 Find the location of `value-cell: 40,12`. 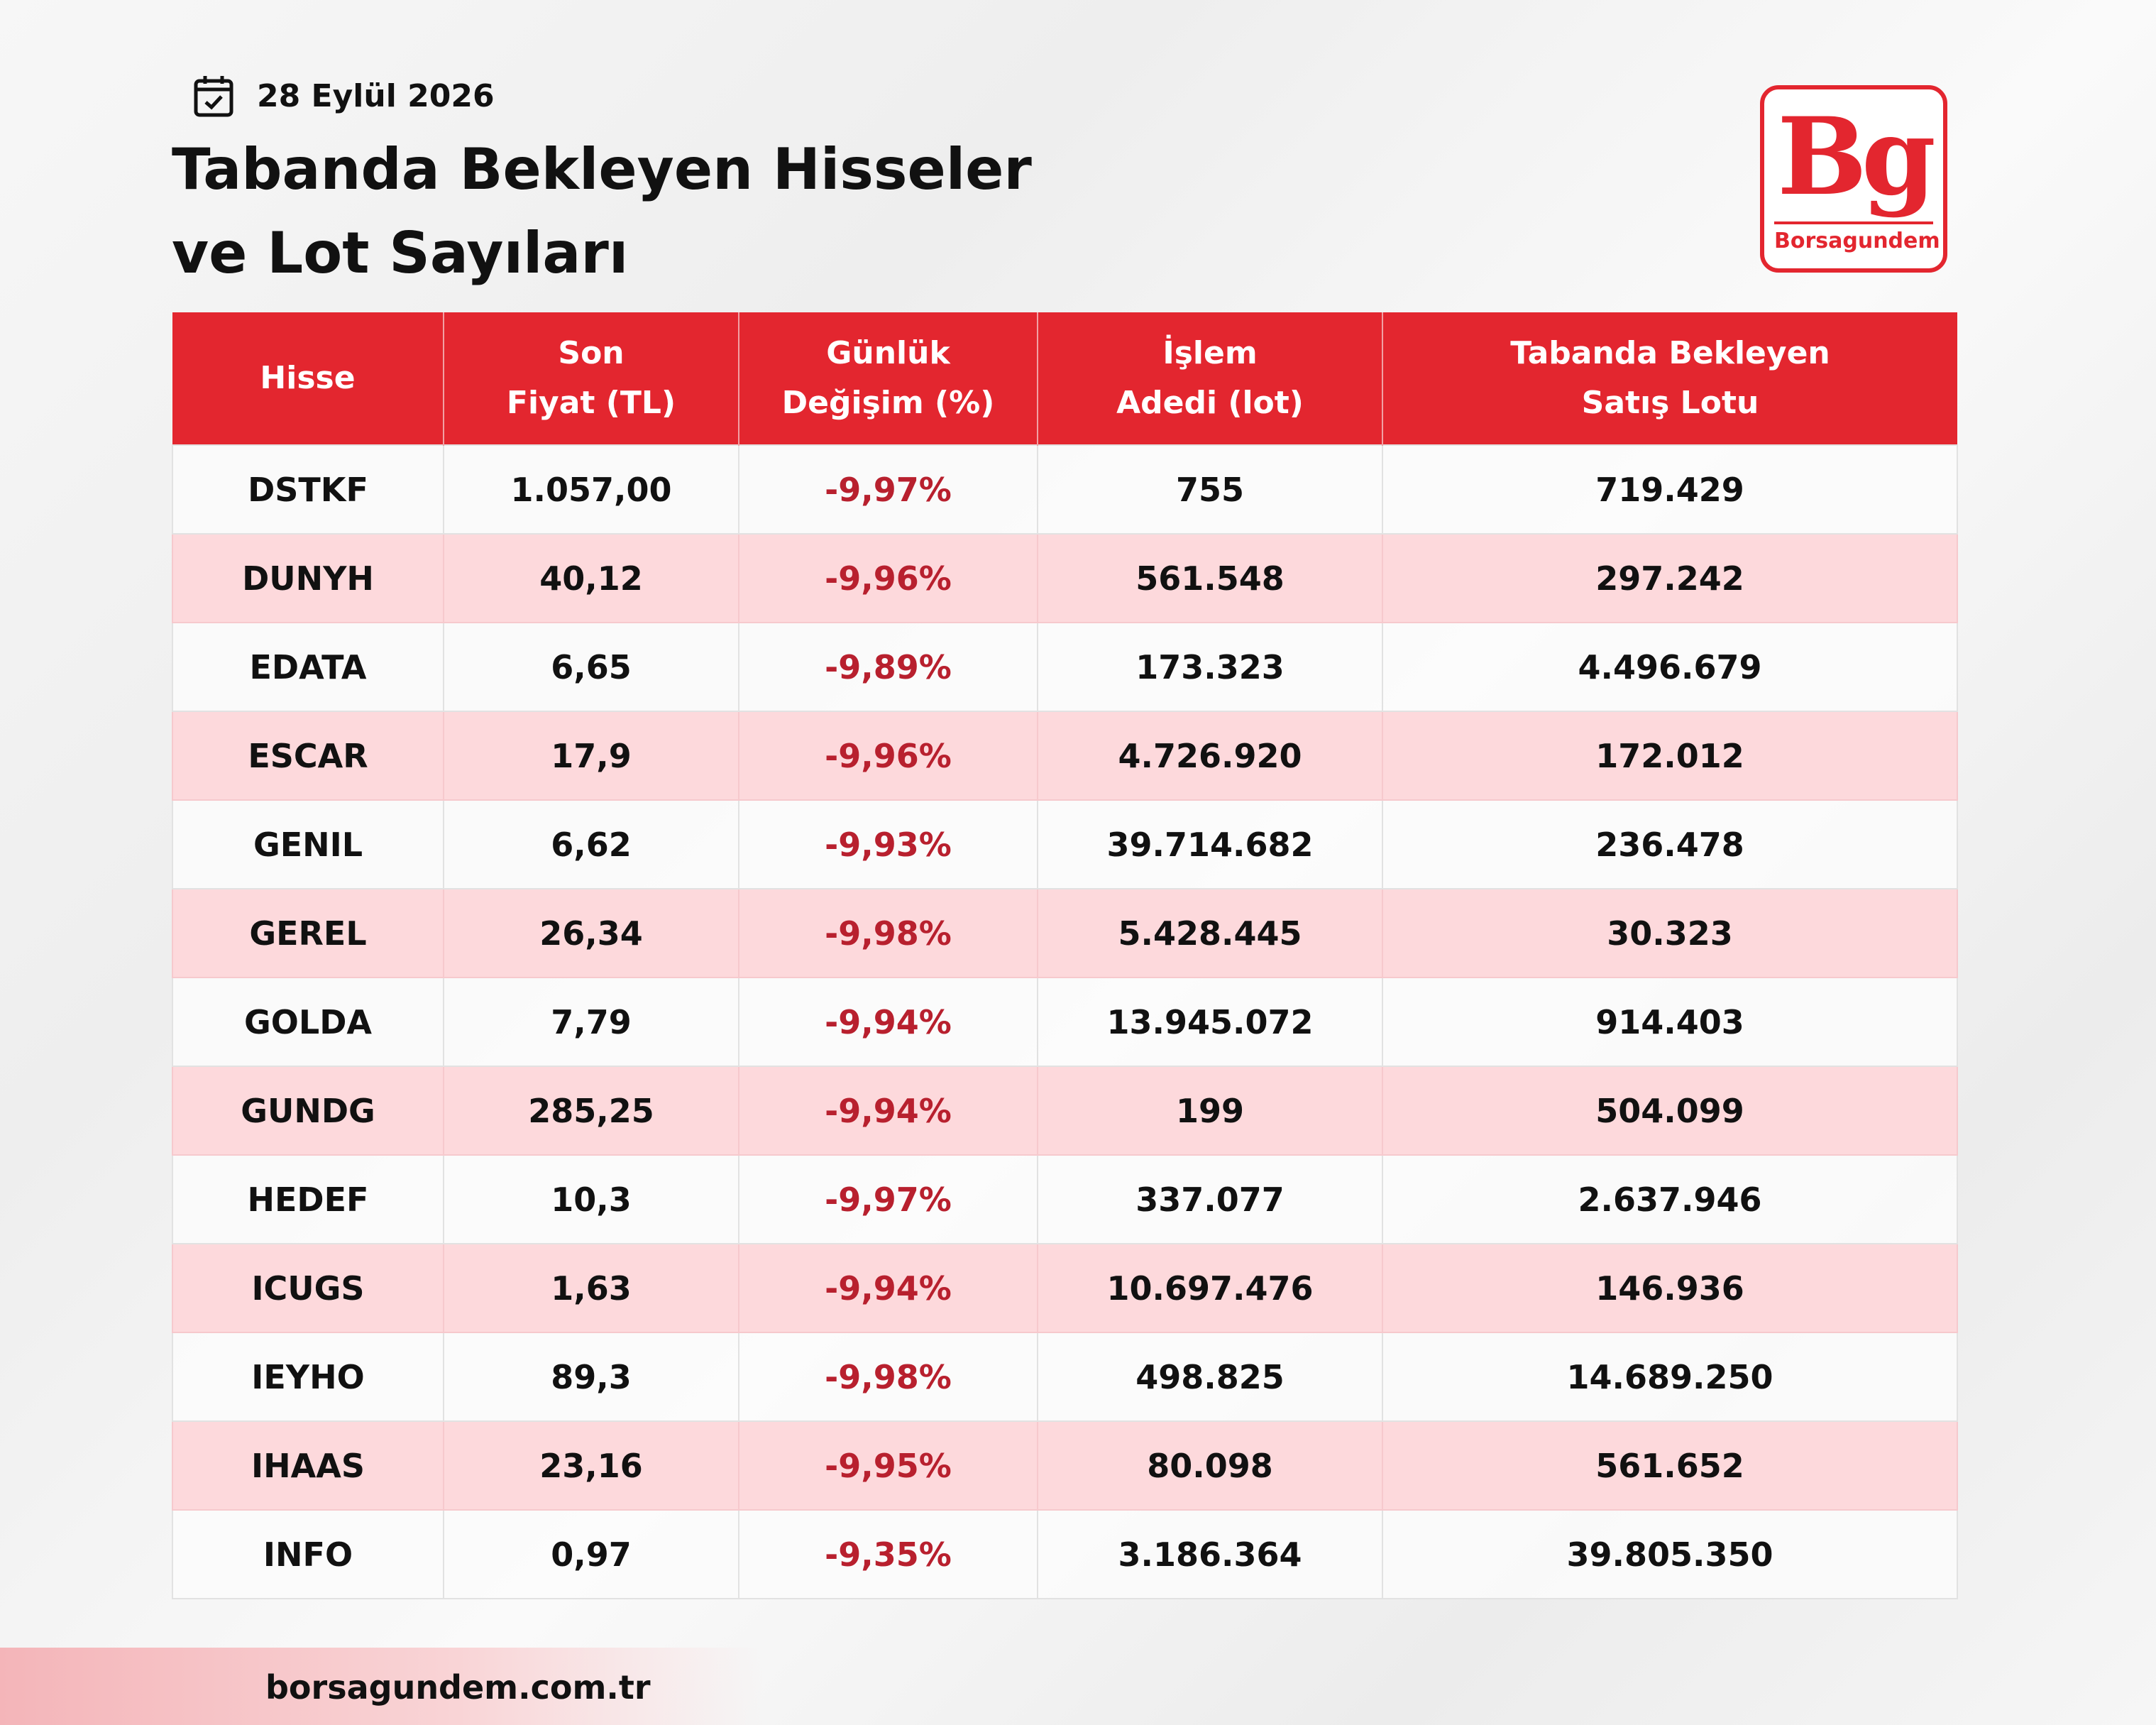

value-cell: 40,12 is located at coordinates (591, 578).